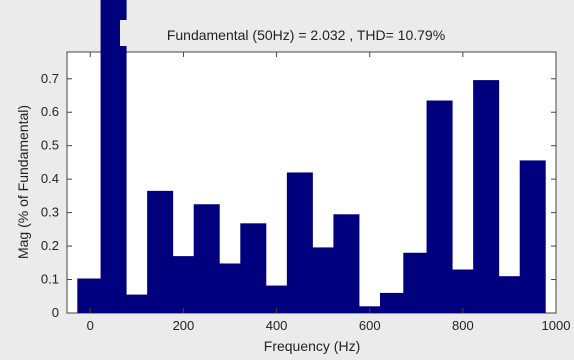 Image resolution: width=574 pixels, height=360 pixels. Describe the element at coordinates (90, 325) in the screenshot. I see `x-tick-label: 0` at that location.